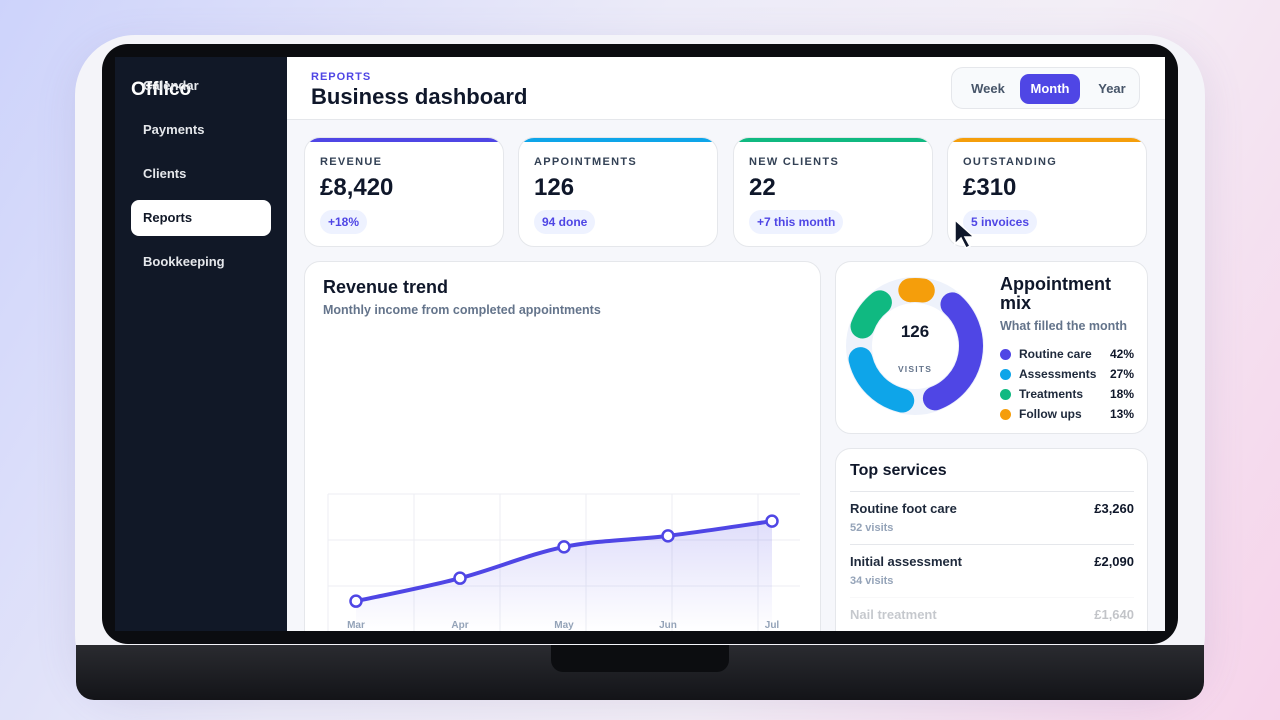 The image size is (1280, 720). What do you see at coordinates (1121, 394) in the screenshot?
I see `legend-value: 18%` at bounding box center [1121, 394].